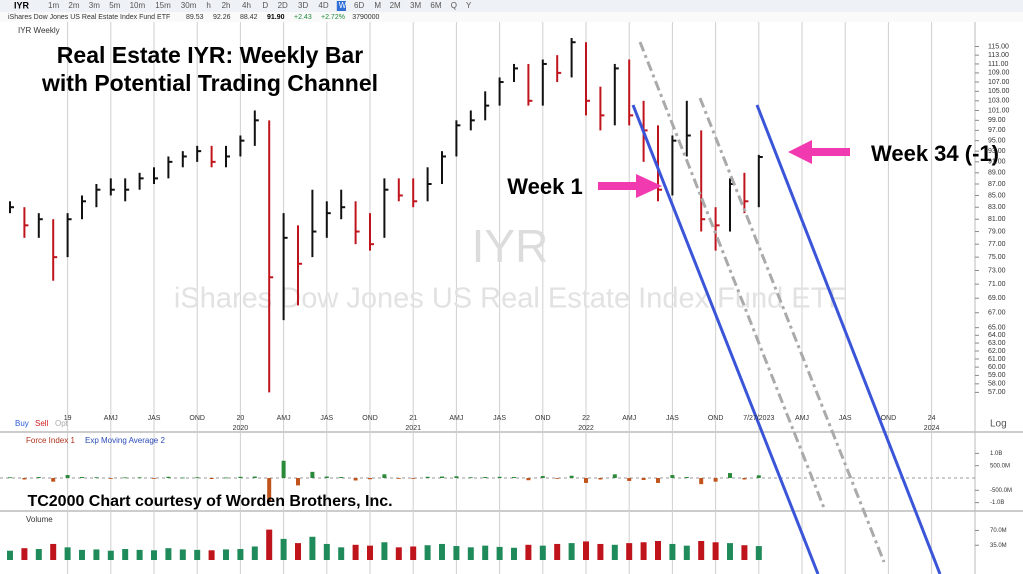  Describe the element at coordinates (997, 359) in the screenshot. I see `y-tick-label: 61.00` at that location.